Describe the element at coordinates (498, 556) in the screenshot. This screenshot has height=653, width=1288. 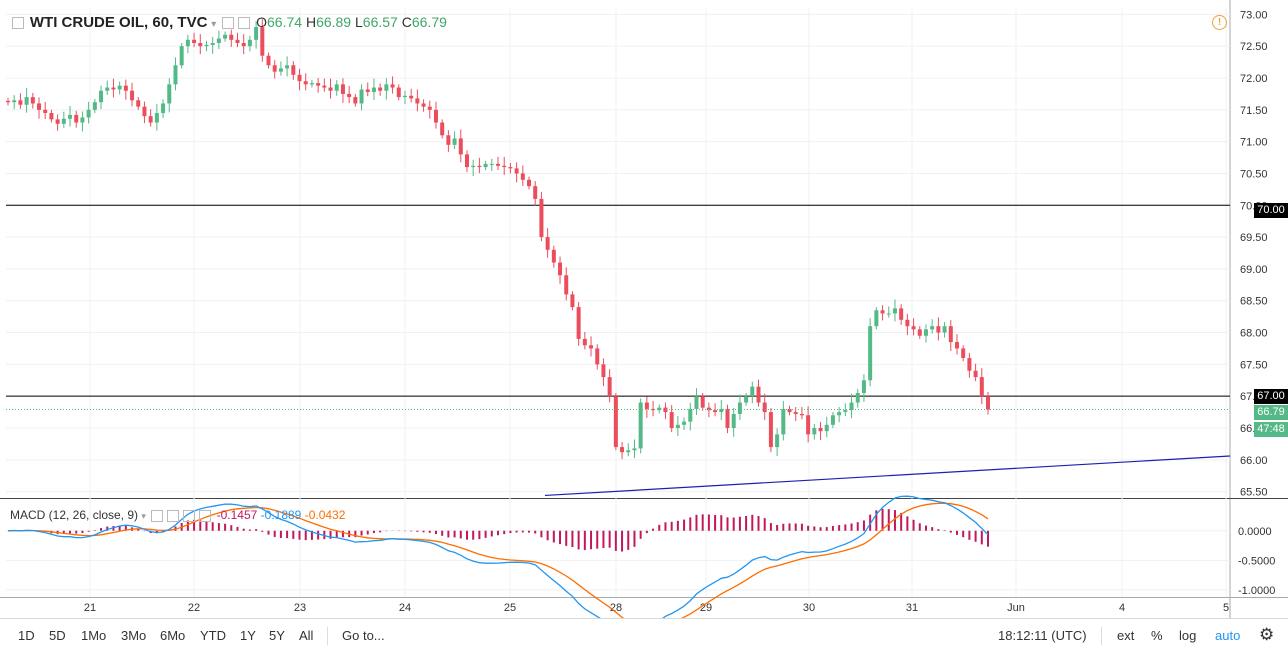
I see `macd-line` at that location.